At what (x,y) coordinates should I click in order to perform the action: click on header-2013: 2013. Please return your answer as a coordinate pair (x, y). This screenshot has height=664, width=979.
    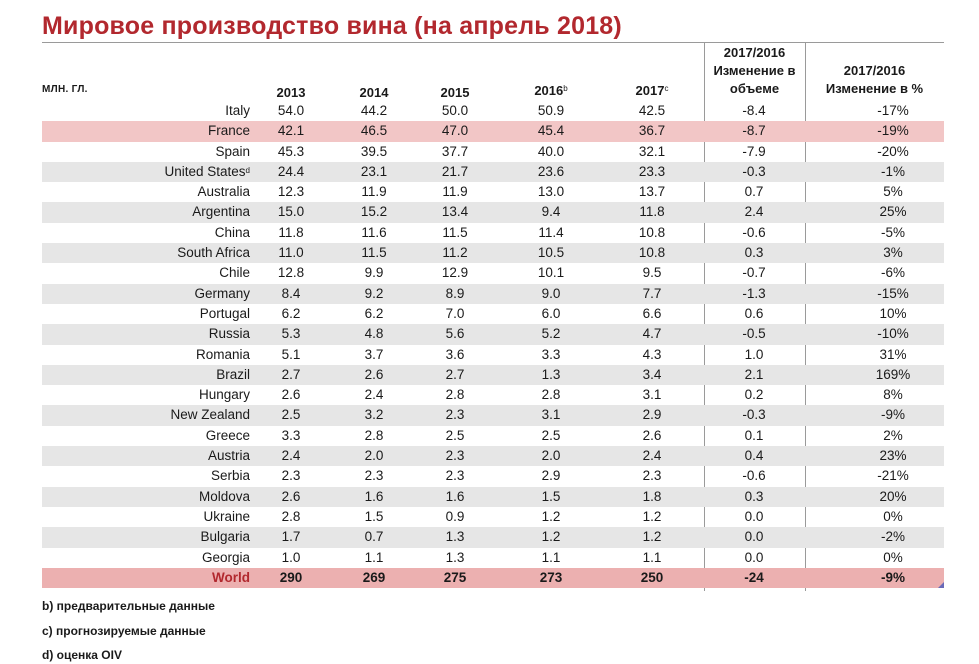
    Looking at the image, I should click on (291, 92).